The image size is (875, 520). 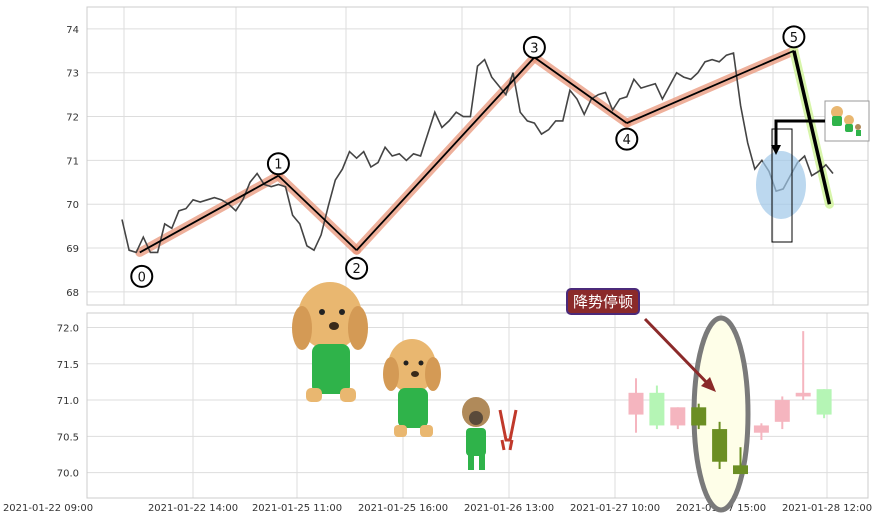 What do you see at coordinates (68, 329) in the screenshot?
I see `bottom-y-tick-label: 72.0` at bounding box center [68, 329].